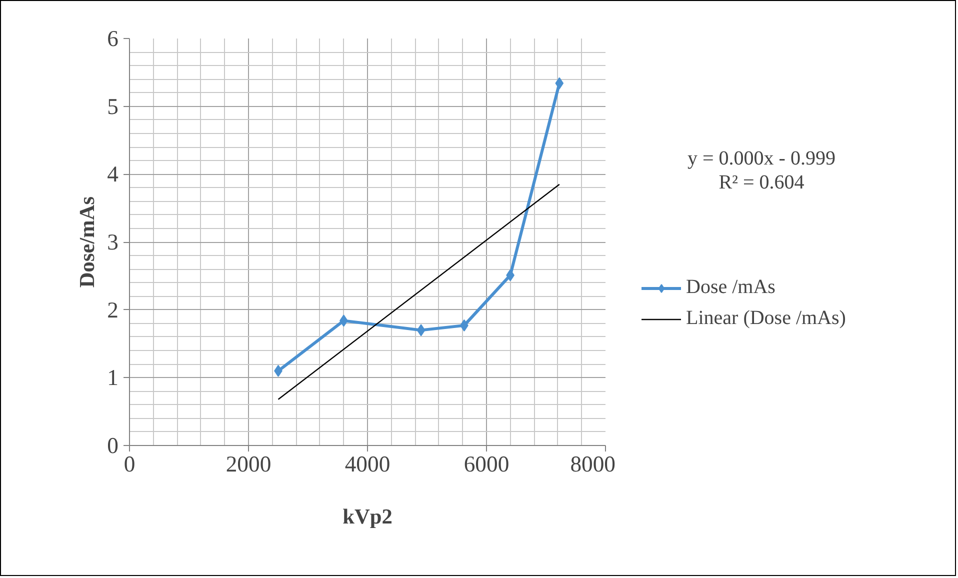  What do you see at coordinates (112, 106) in the screenshot?
I see `y-tick-label: 5` at bounding box center [112, 106].